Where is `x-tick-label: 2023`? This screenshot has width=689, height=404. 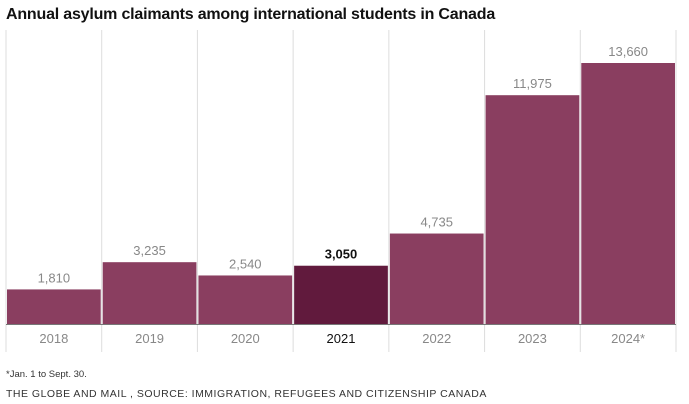
x-tick-label: 2023 is located at coordinates (532, 338).